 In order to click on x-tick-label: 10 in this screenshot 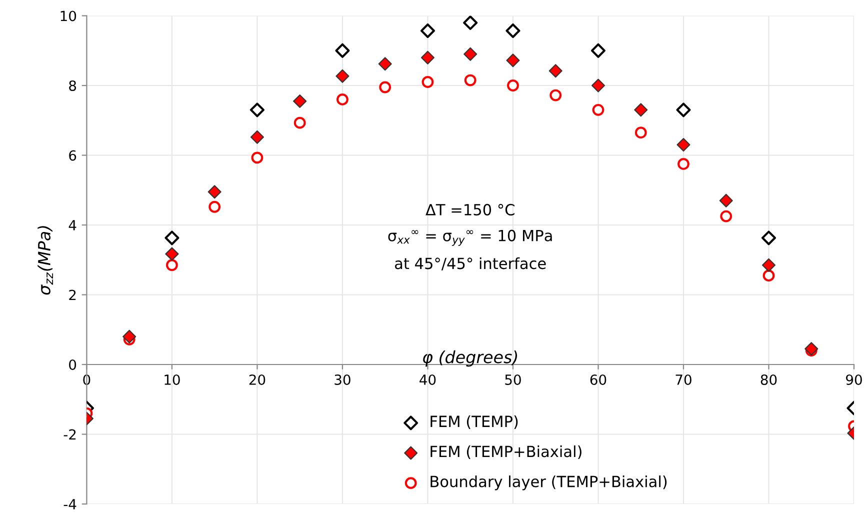, I will do `click(172, 379)`.